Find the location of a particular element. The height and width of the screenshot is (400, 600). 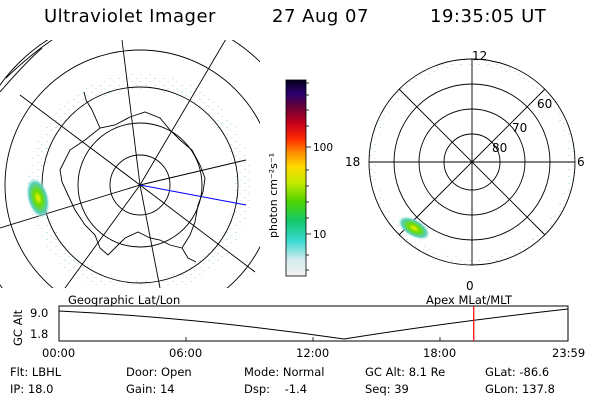

status-glat: GLat: -86.6 is located at coordinates (517, 372).